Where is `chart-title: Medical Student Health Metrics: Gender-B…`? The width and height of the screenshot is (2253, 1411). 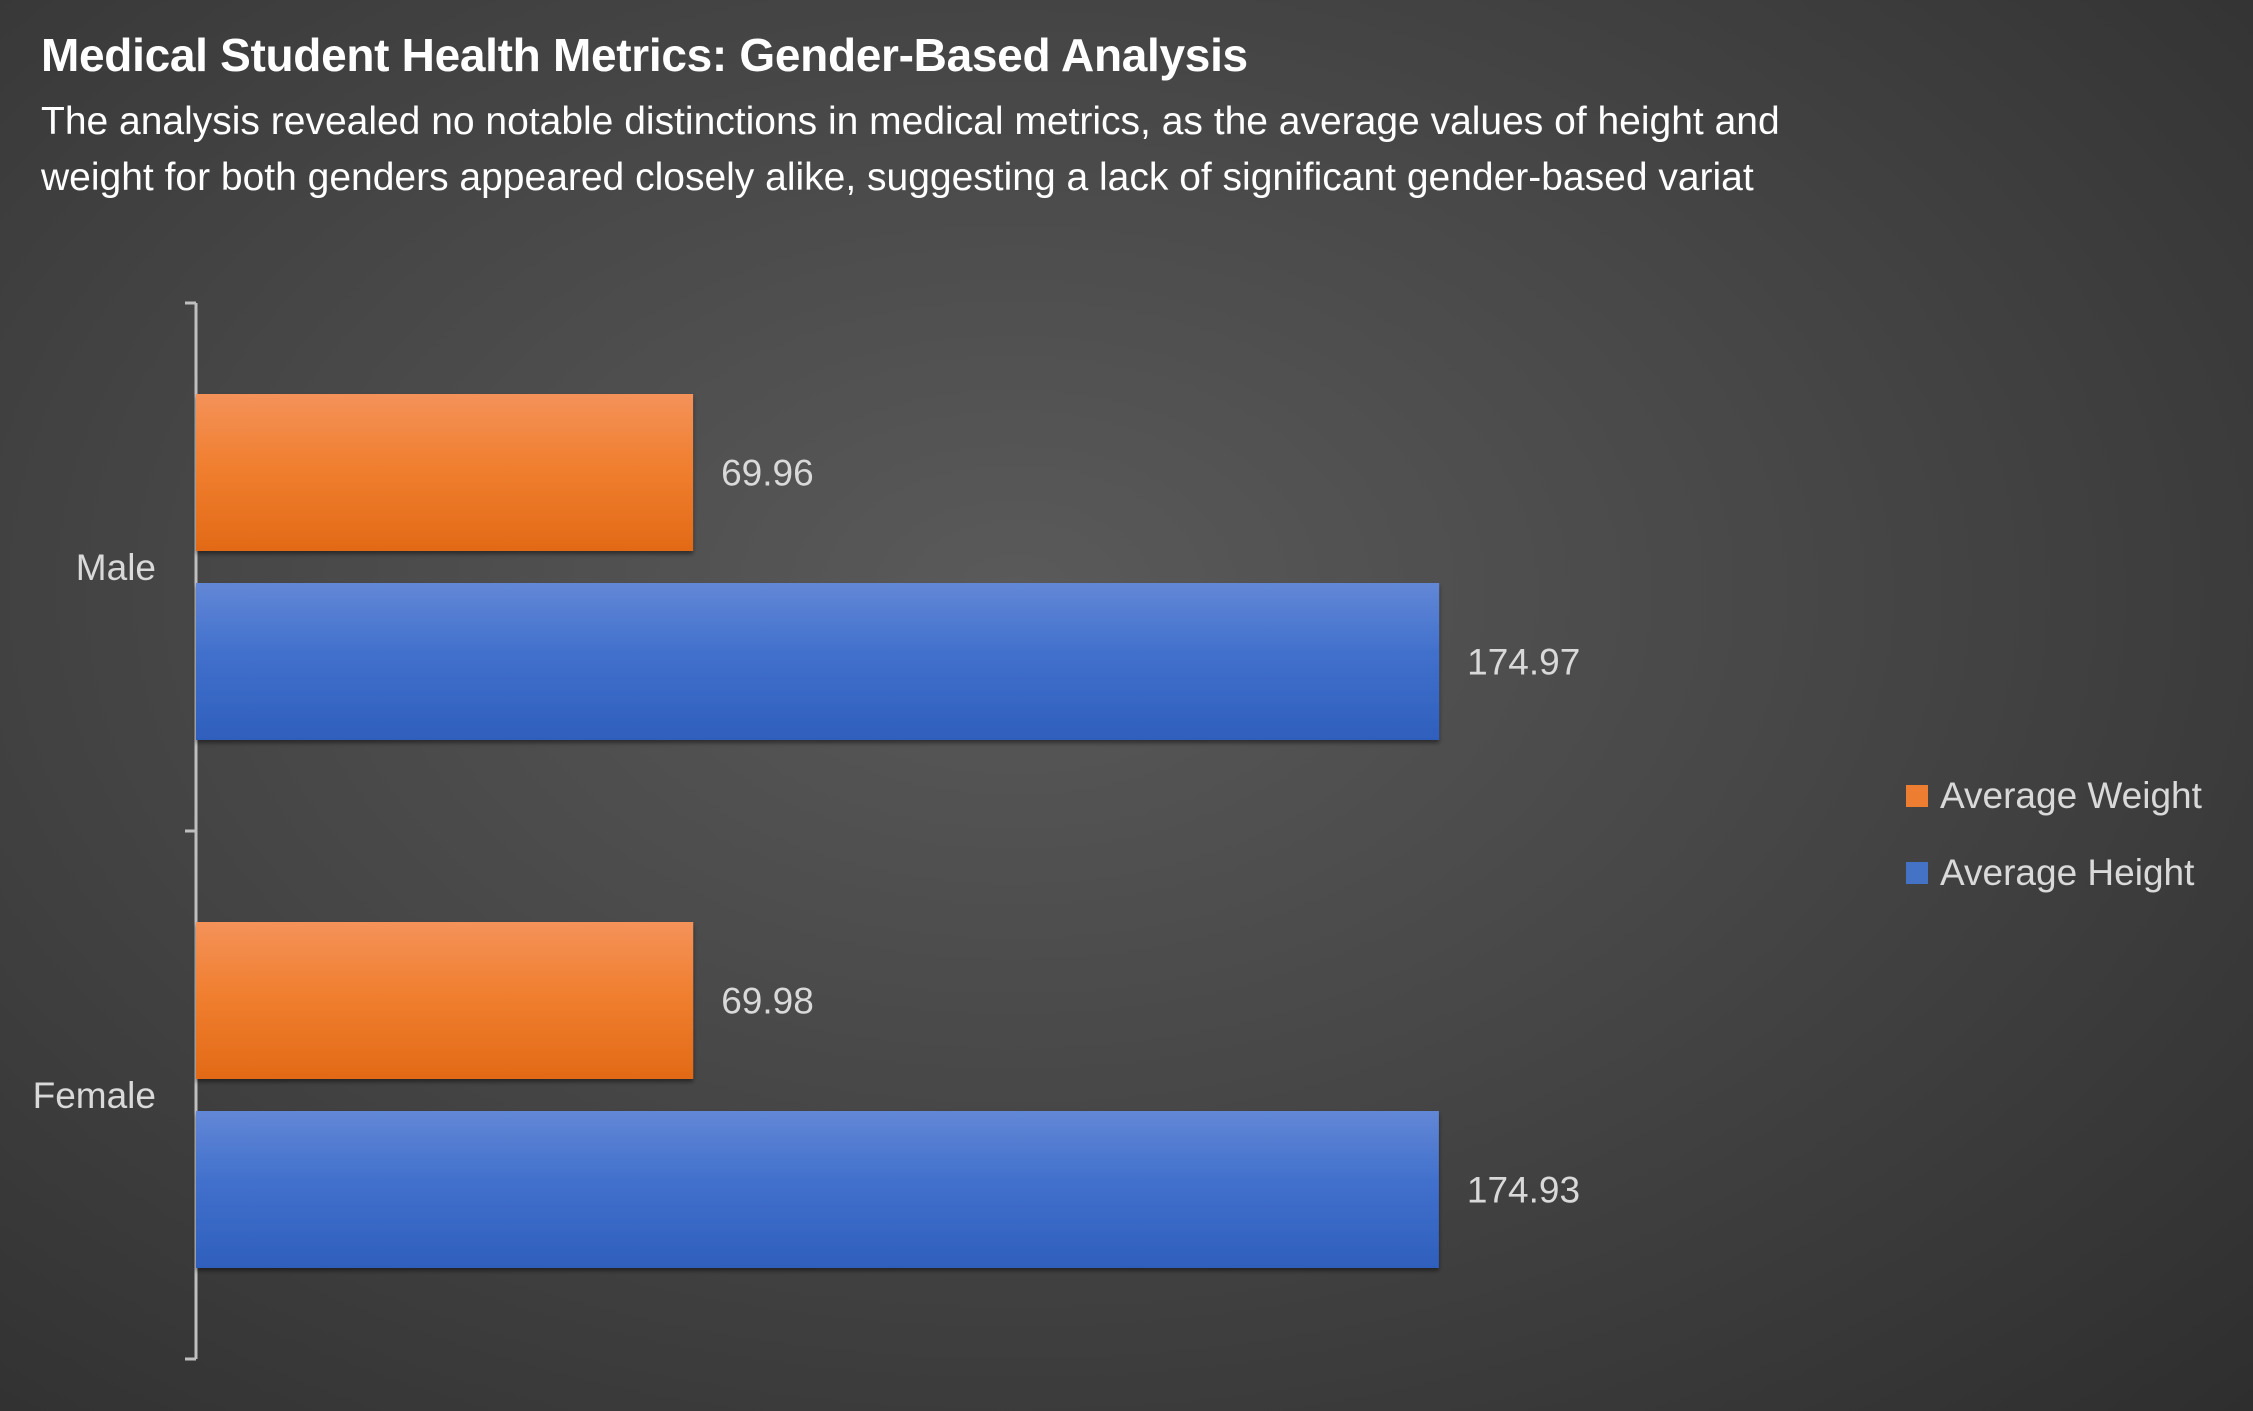
chart-title: Medical Student Health Metrics: Gender-B… is located at coordinates (644, 55).